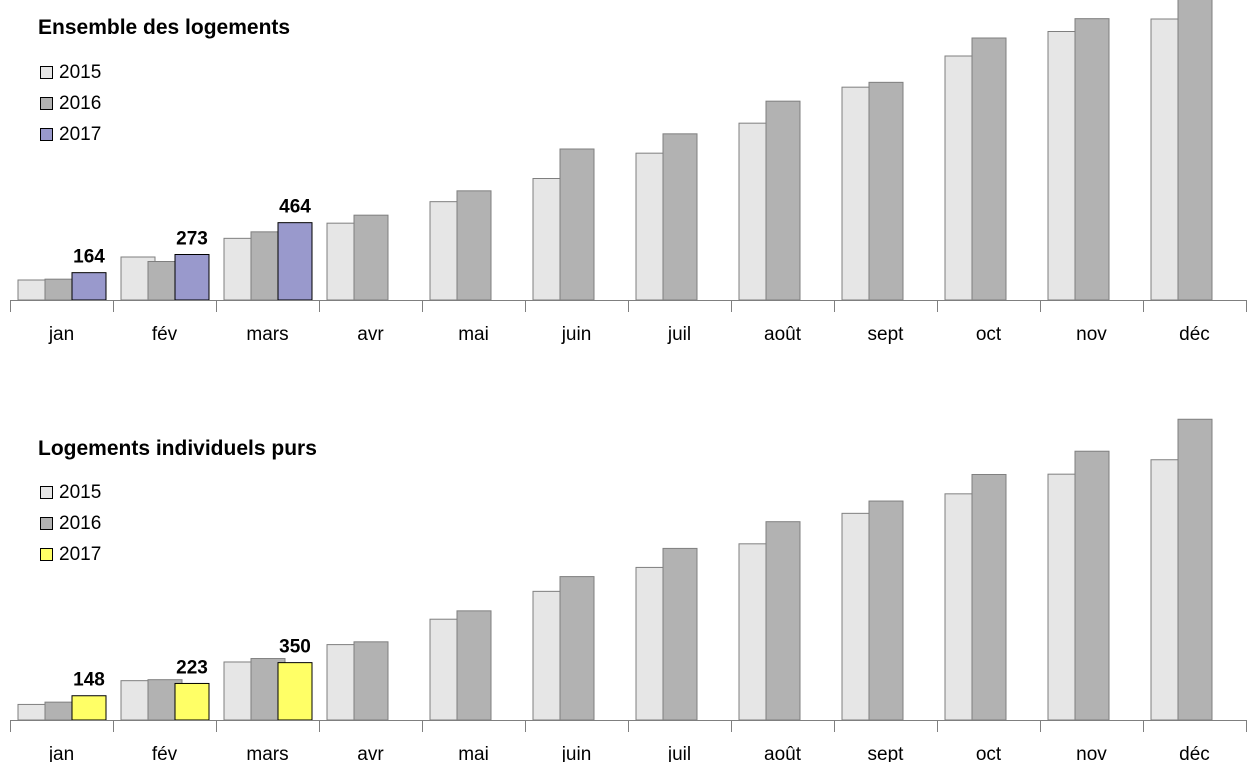 Image resolution: width=1253 pixels, height=762 pixels. Describe the element at coordinates (192, 667) in the screenshot. I see `data-label: 223` at that location.